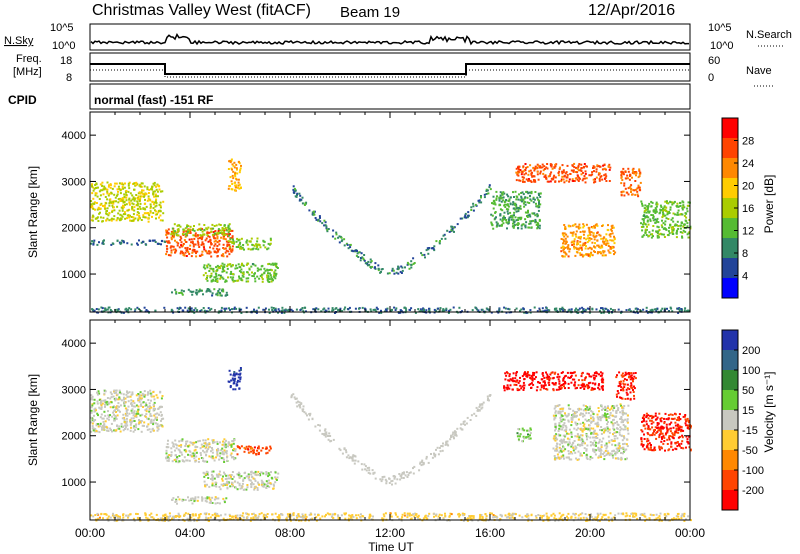  What do you see at coordinates (69, 78) in the screenshot?
I see `freq-tick-bottom: 8` at bounding box center [69, 78].